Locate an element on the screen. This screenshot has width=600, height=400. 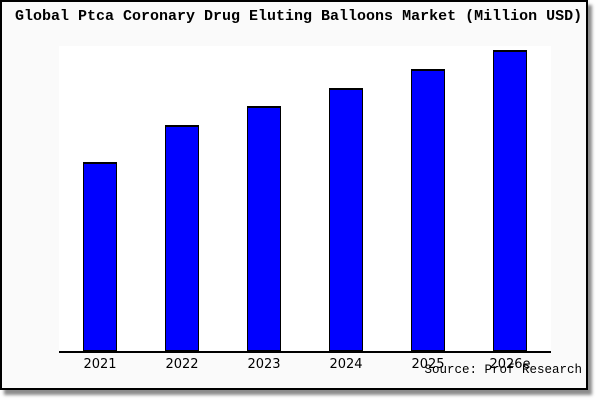
bar-2023 is located at coordinates (264, 228).